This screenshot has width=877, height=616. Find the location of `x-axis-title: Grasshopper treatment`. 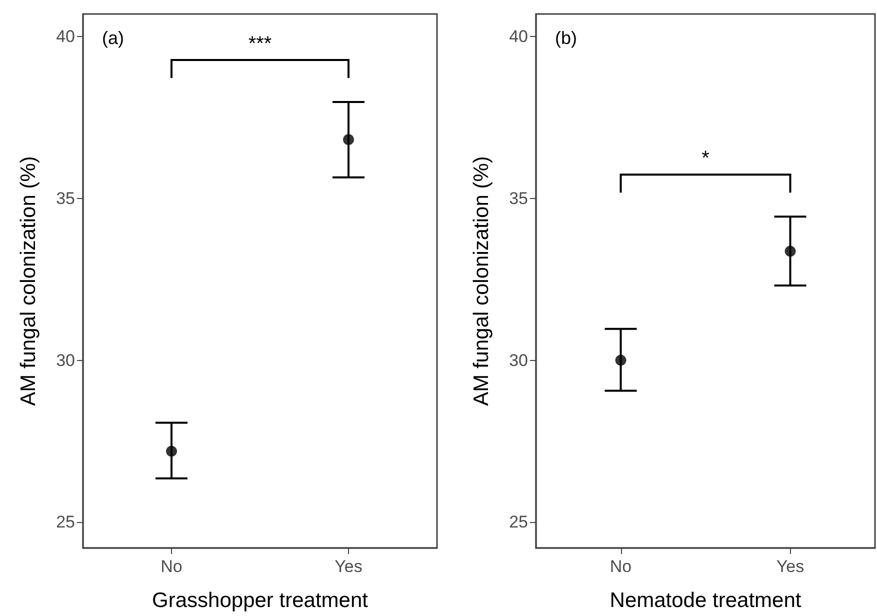

x-axis-title: Grasshopper treatment is located at coordinates (260, 600).